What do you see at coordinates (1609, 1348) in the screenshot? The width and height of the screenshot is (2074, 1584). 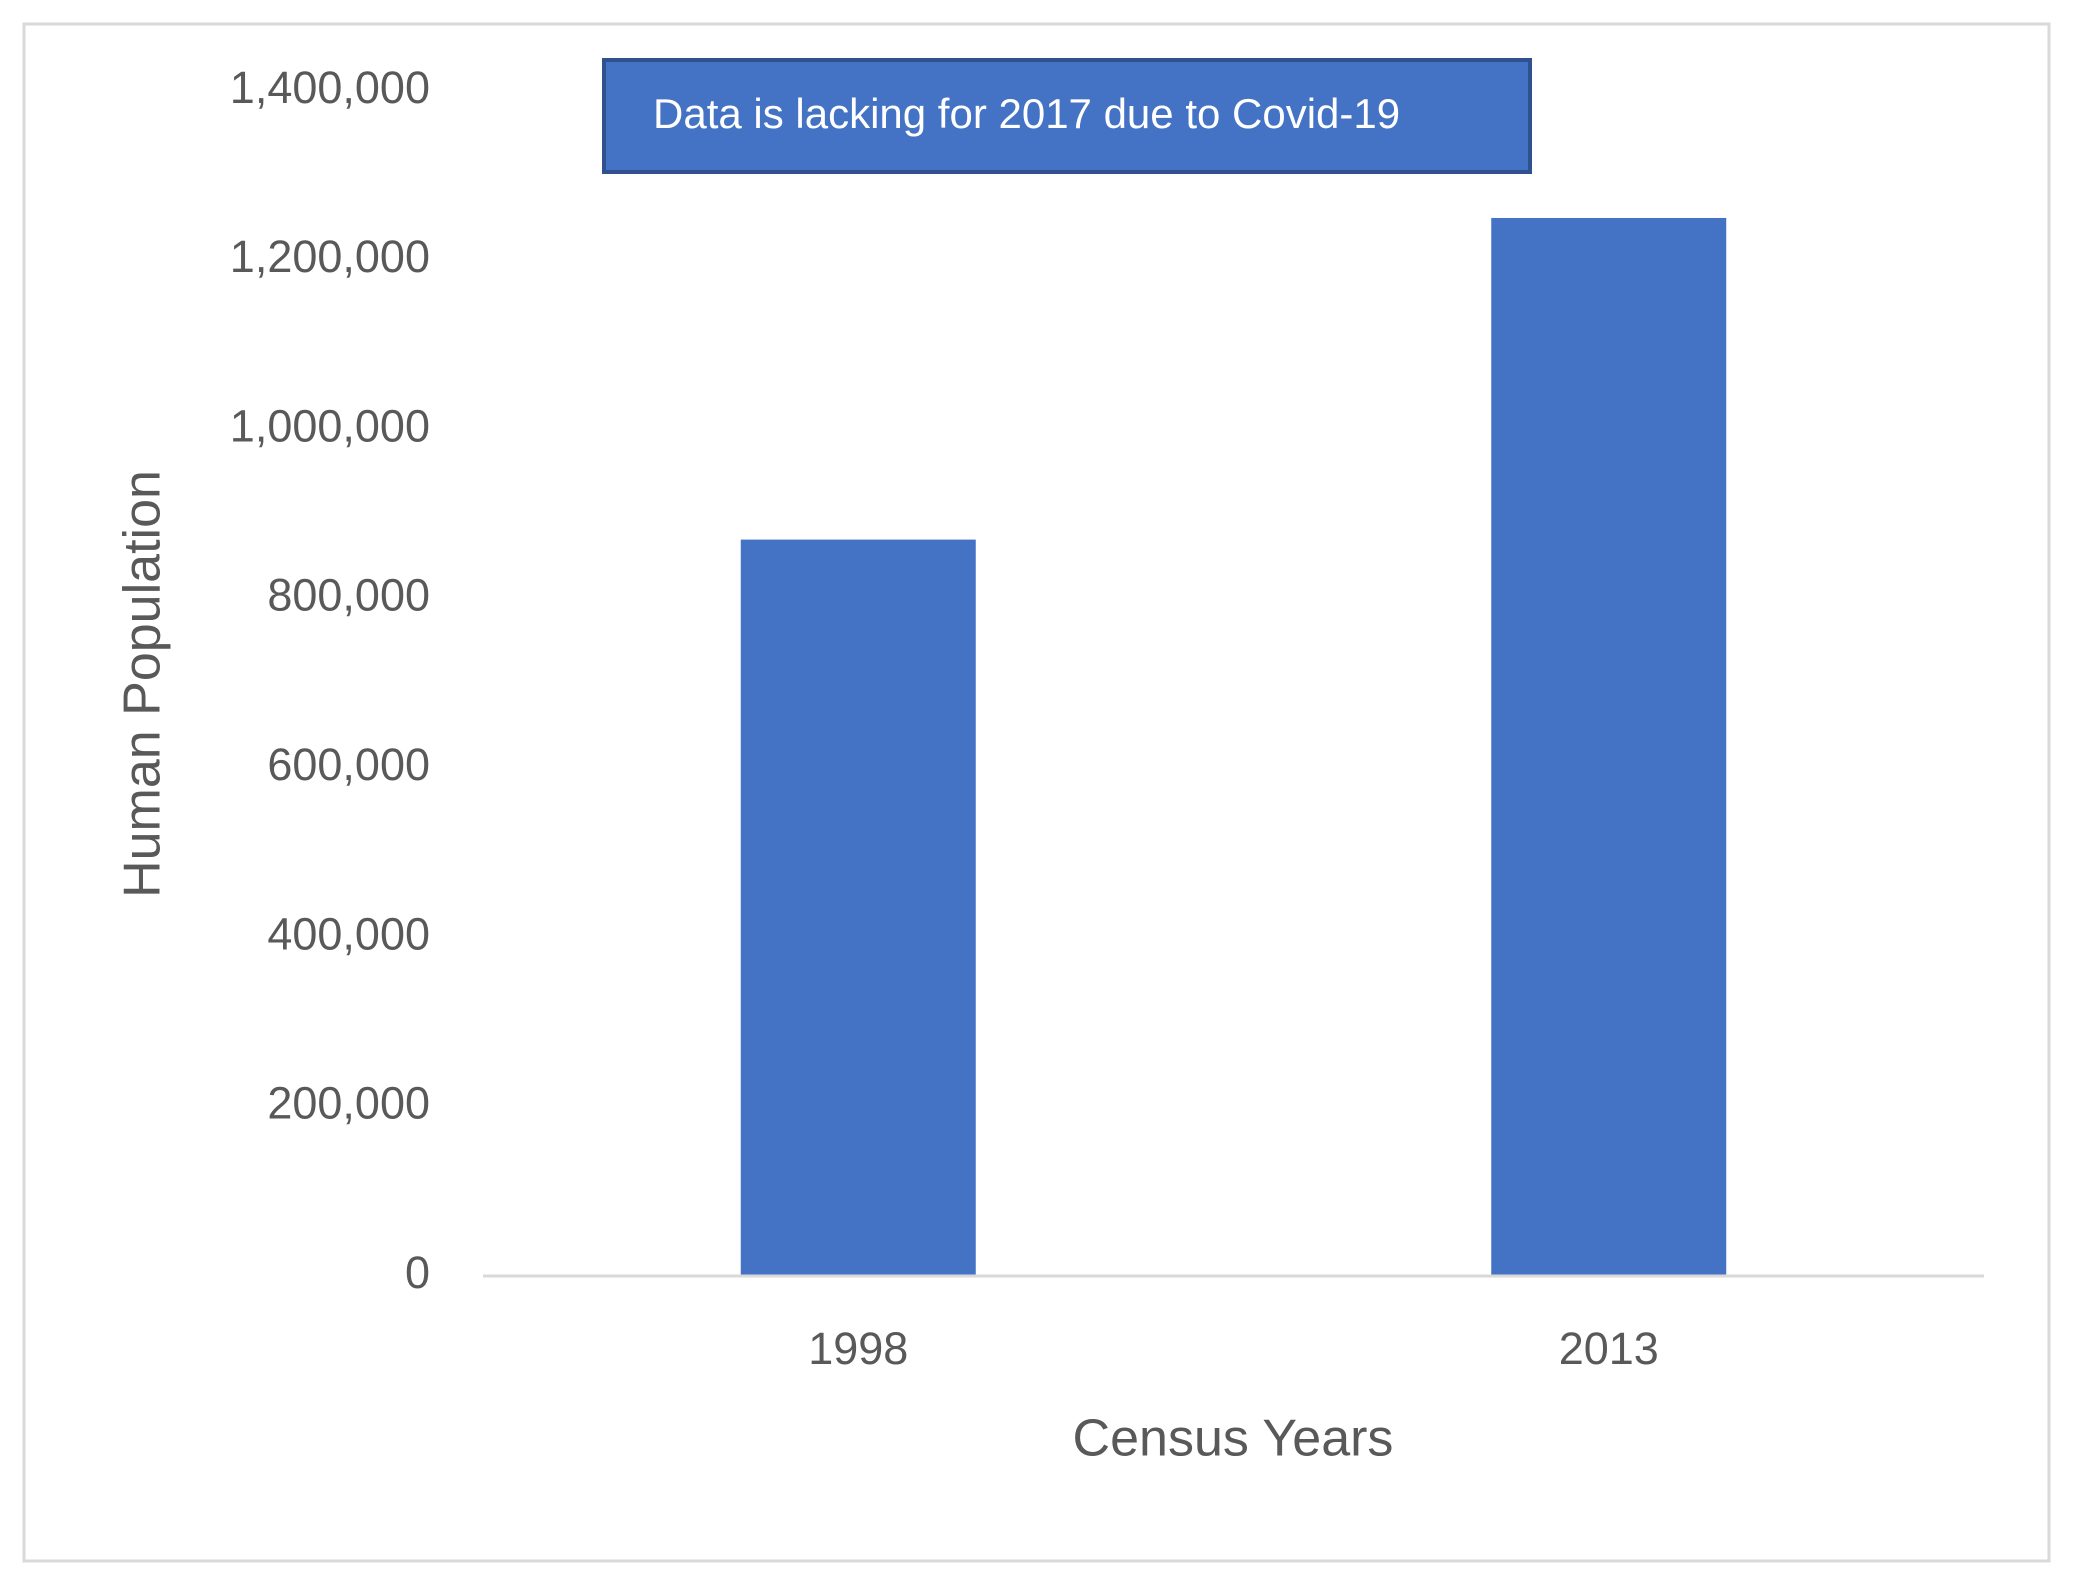 I see `x-tick-label: 2013` at bounding box center [1609, 1348].